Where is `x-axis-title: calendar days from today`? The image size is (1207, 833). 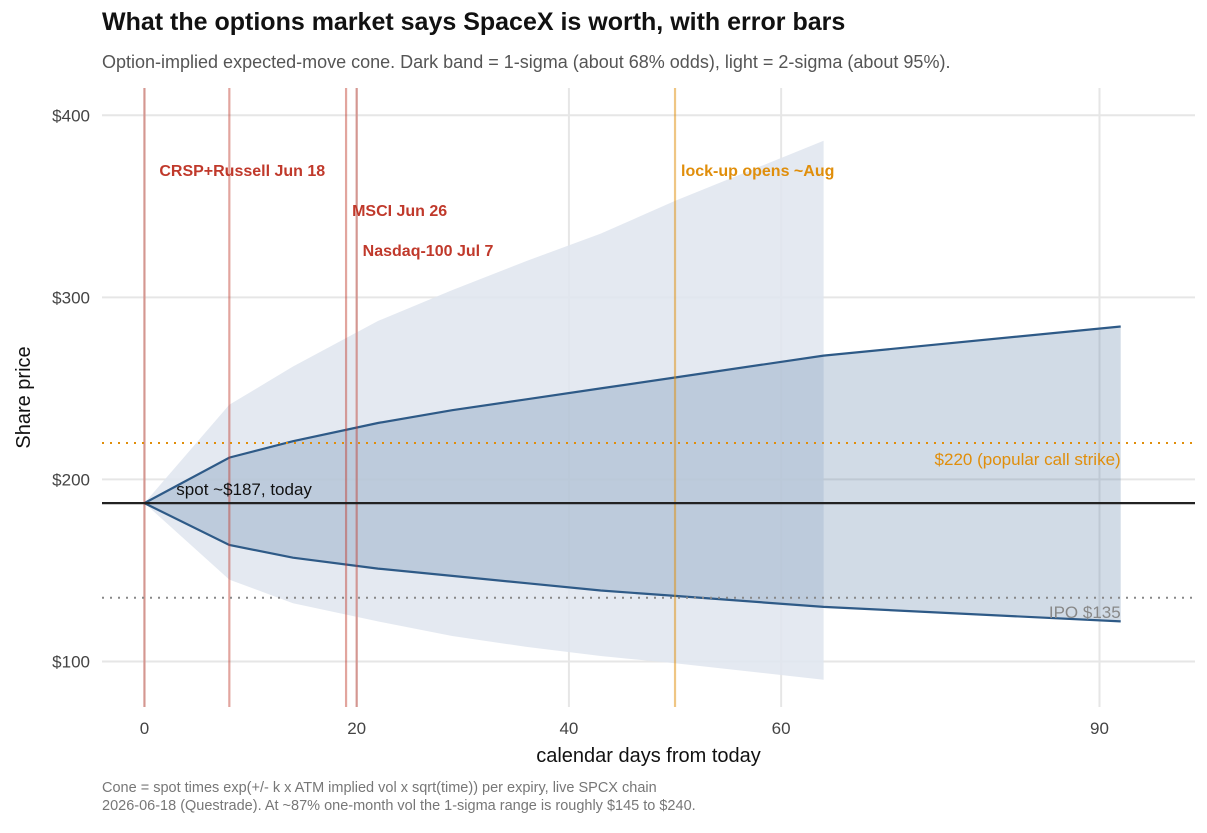 x-axis-title: calendar days from today is located at coordinates (648, 756).